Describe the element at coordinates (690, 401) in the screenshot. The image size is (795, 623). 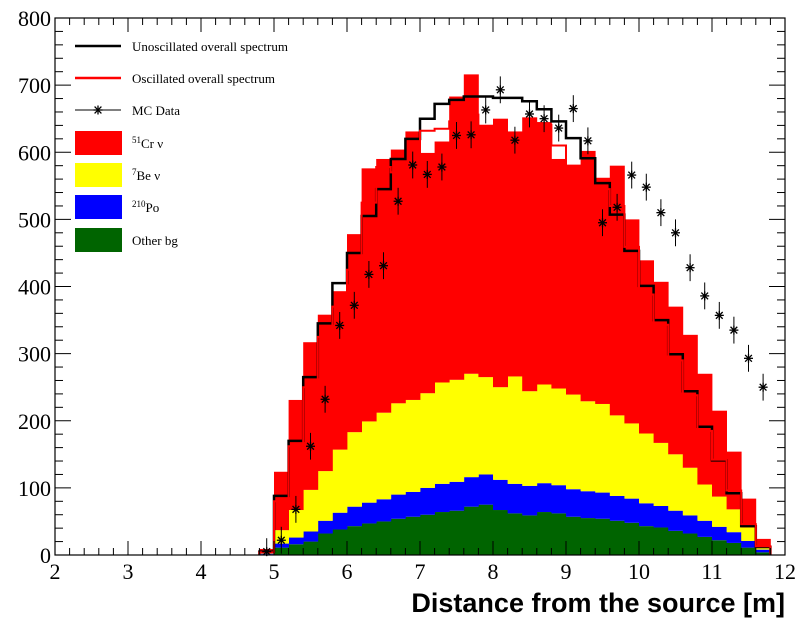
I see `bar-51cr--29` at that location.